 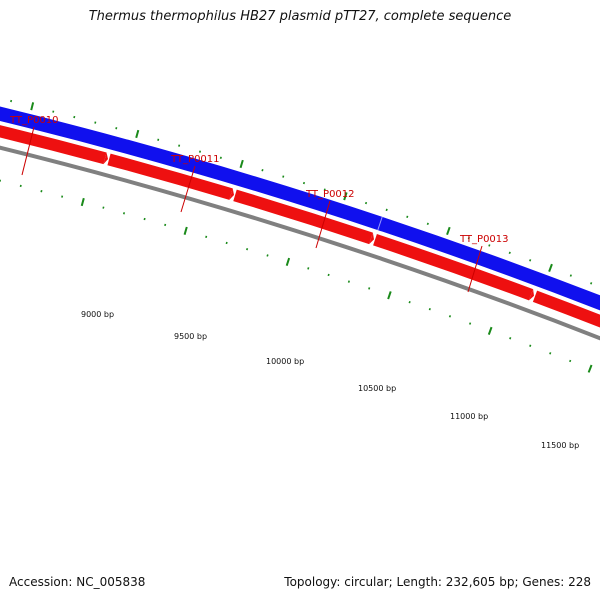 What do you see at coordinates (330, 194) in the screenshot?
I see `gene-label-tt-p0012: TT_P0012` at bounding box center [330, 194].